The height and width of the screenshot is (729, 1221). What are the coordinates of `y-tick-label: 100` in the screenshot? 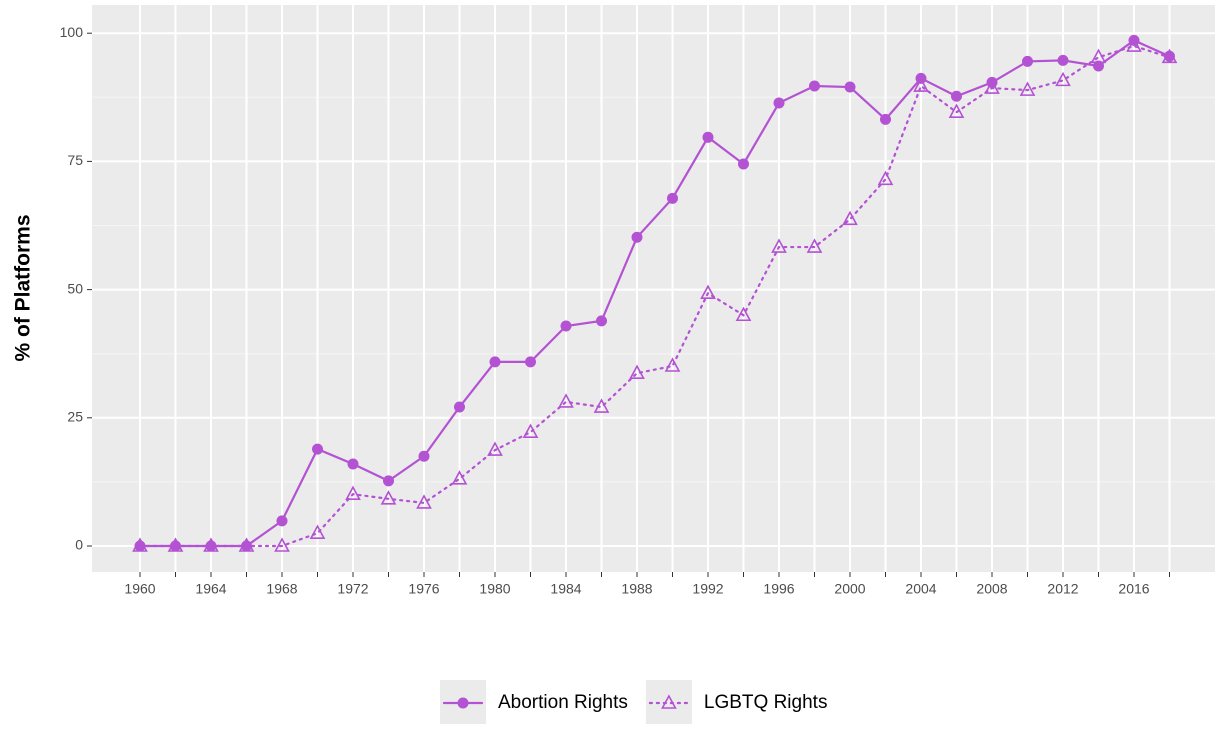 It's located at (72, 32).